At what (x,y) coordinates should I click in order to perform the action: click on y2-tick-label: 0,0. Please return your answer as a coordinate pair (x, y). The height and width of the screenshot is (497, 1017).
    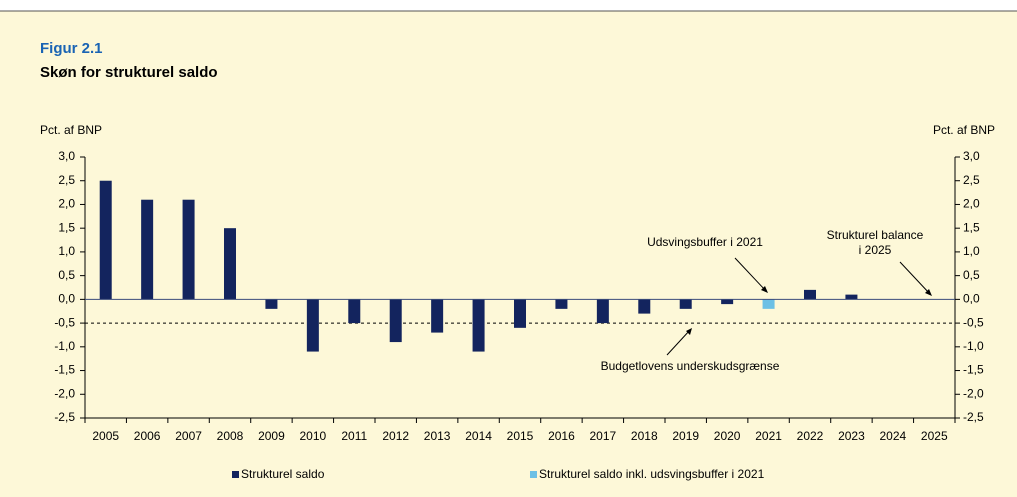
    Looking at the image, I should click on (971, 299).